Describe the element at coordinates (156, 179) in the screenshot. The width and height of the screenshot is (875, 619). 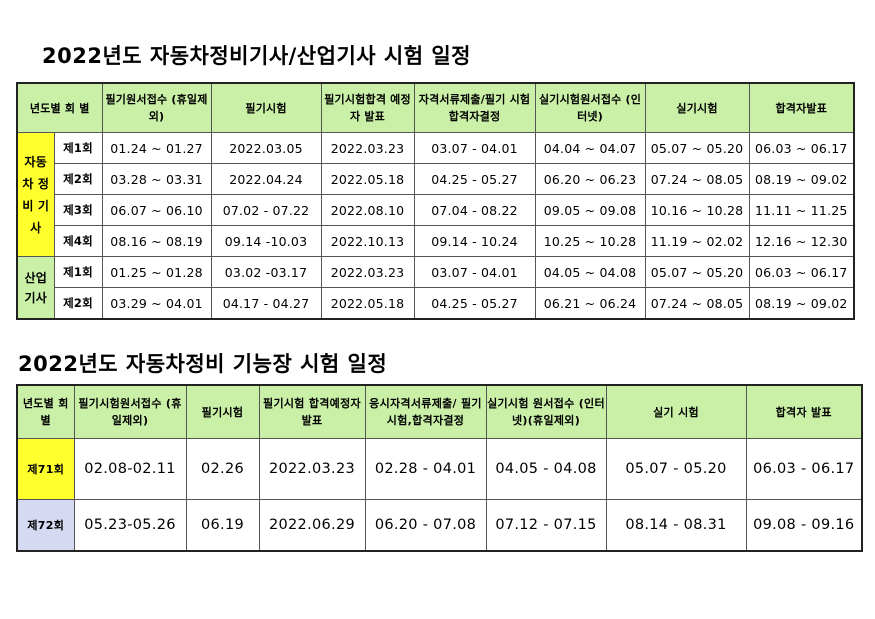
I see `table-cell: 03.28 ~ 03.31` at that location.